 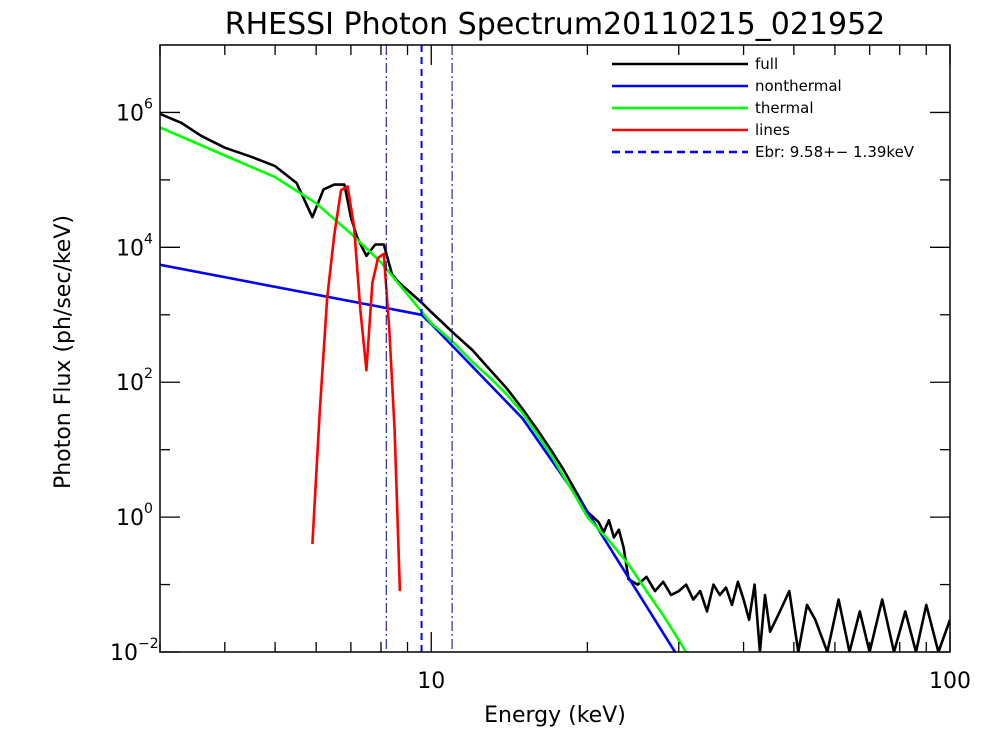 What do you see at coordinates (419, 348) in the screenshot?
I see `reference-lines` at bounding box center [419, 348].